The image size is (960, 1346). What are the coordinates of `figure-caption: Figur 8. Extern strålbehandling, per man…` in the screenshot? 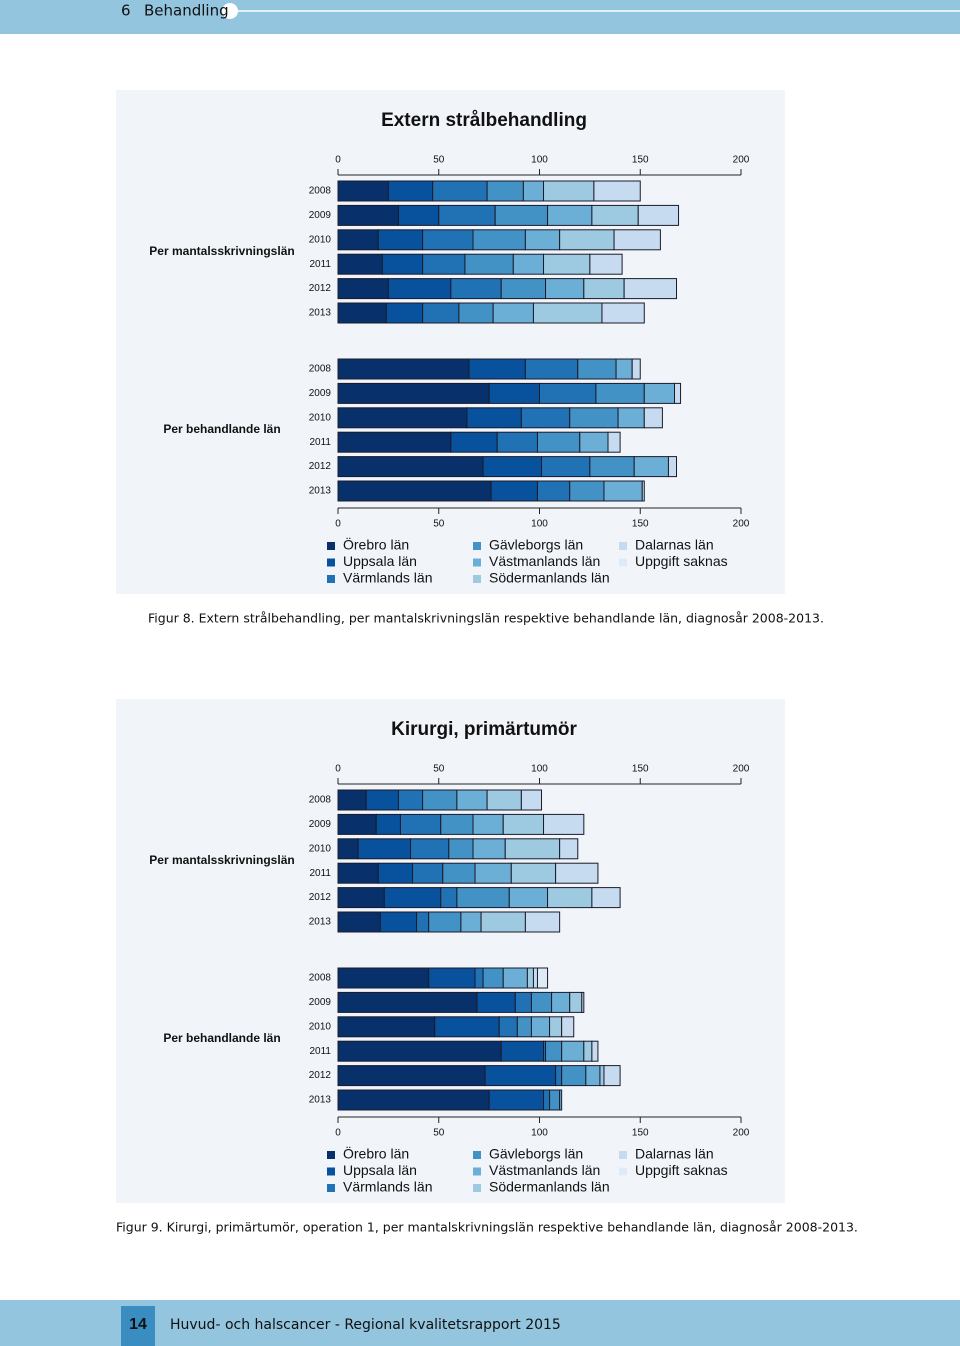 It's located at (486, 618).